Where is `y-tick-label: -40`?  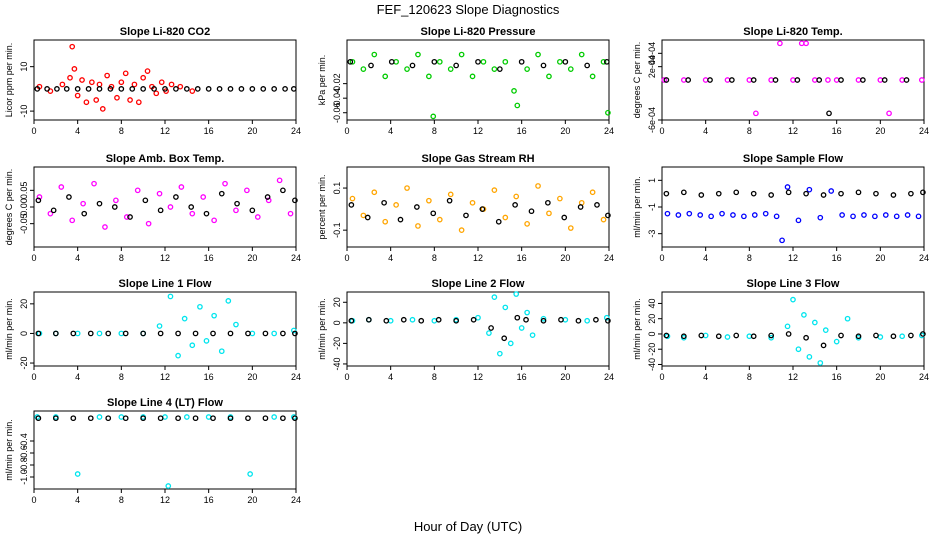 y-tick-label: -40 is located at coordinates (652, 364).